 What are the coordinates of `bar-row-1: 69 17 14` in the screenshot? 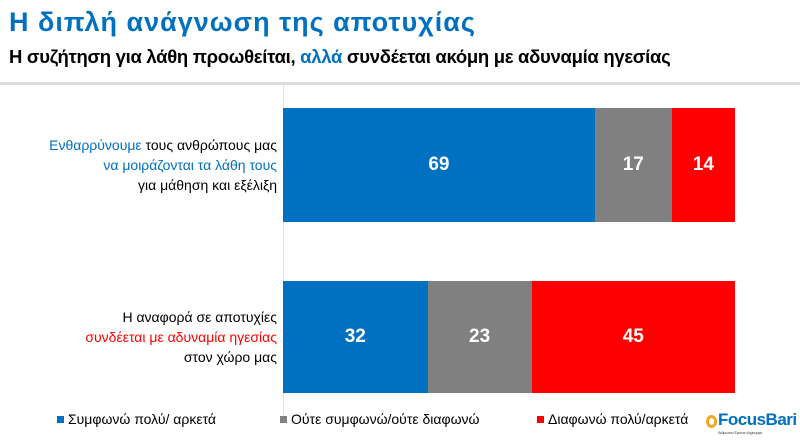 It's located at (509, 165).